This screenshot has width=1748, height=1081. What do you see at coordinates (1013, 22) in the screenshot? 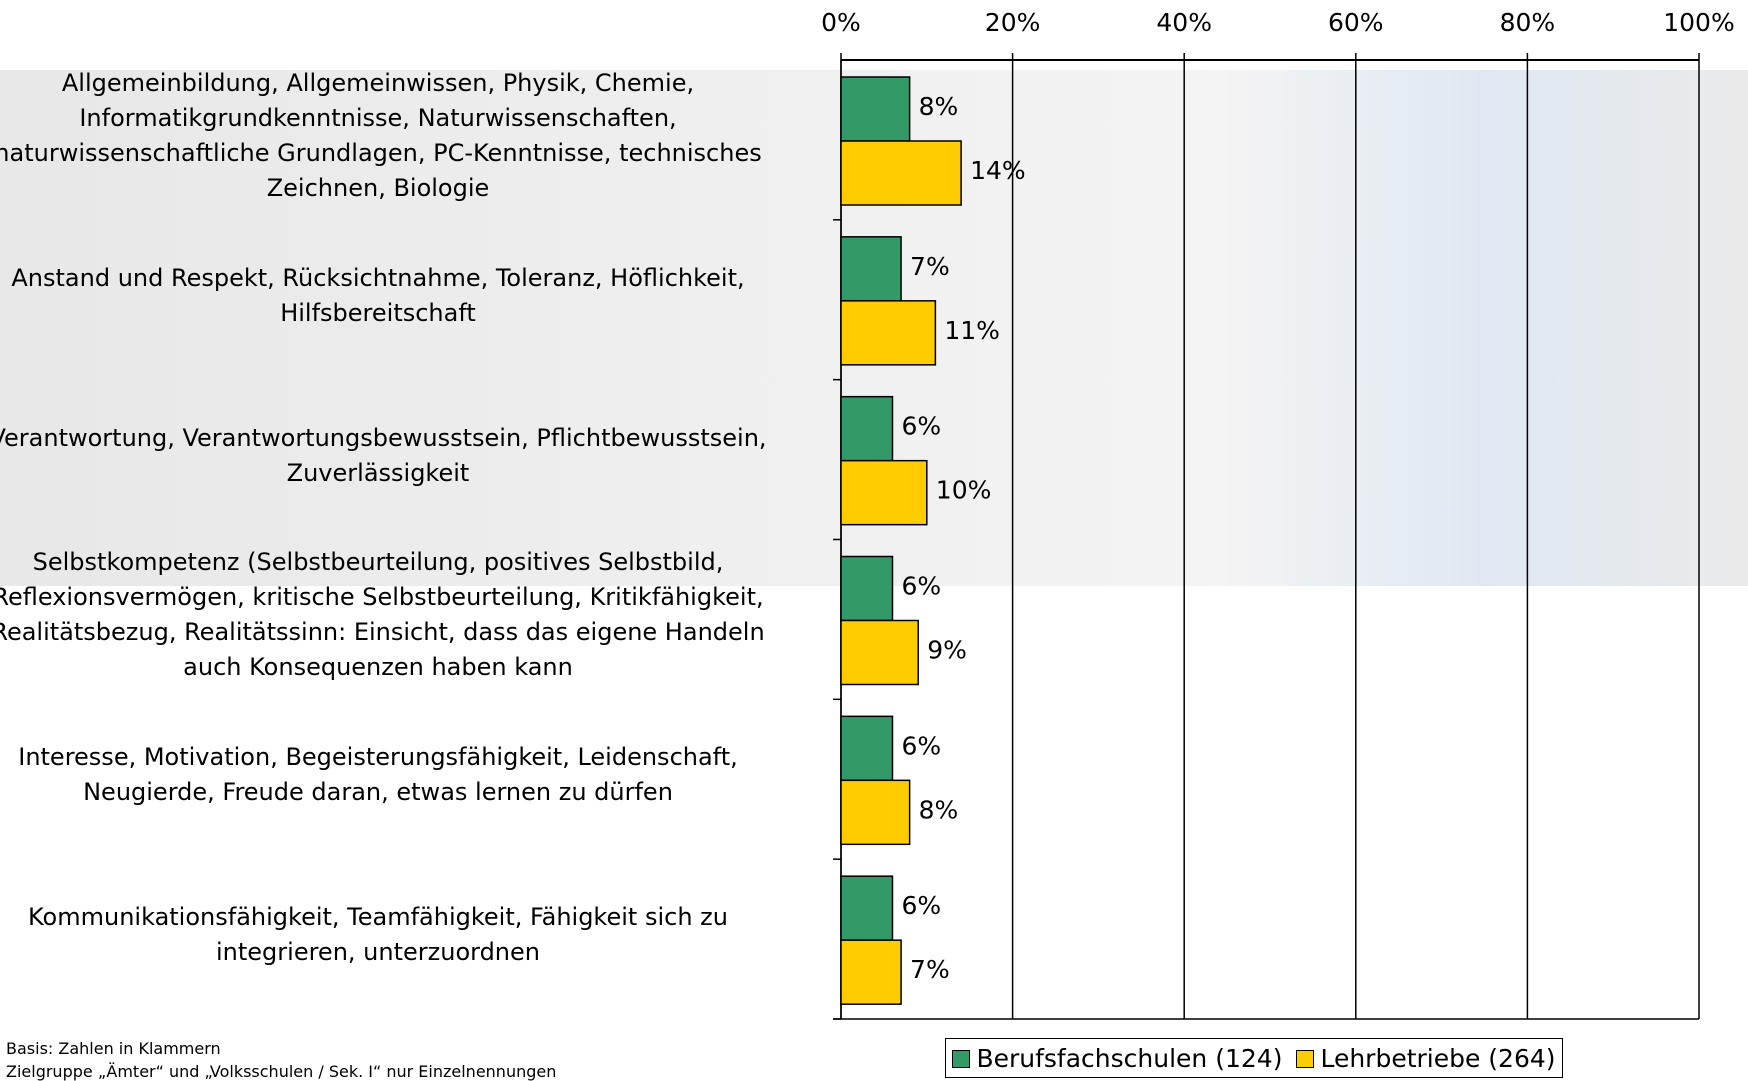
I see `x-tick-label: 20%` at bounding box center [1013, 22].